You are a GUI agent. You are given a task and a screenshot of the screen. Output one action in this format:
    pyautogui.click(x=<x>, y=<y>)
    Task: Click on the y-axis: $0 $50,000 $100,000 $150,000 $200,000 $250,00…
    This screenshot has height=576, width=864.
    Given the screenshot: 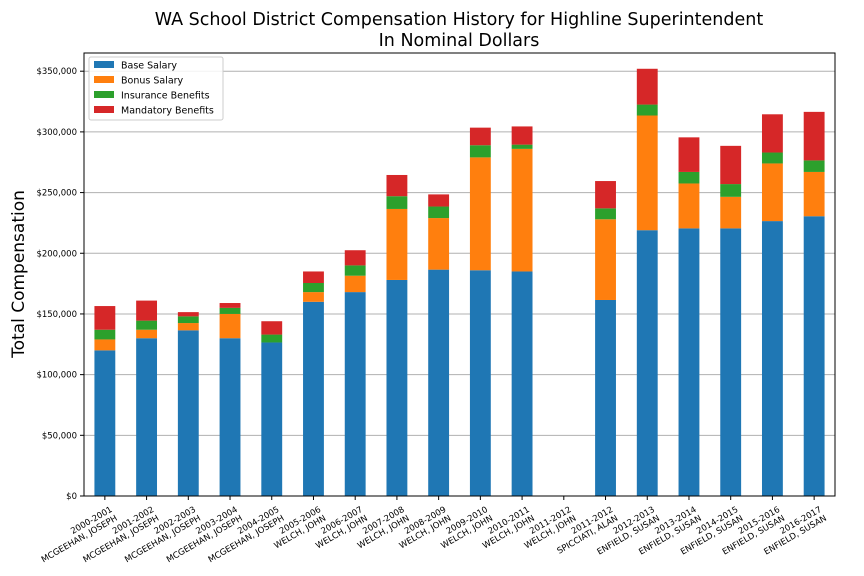 What is the action you would take?
    pyautogui.click(x=60, y=284)
    